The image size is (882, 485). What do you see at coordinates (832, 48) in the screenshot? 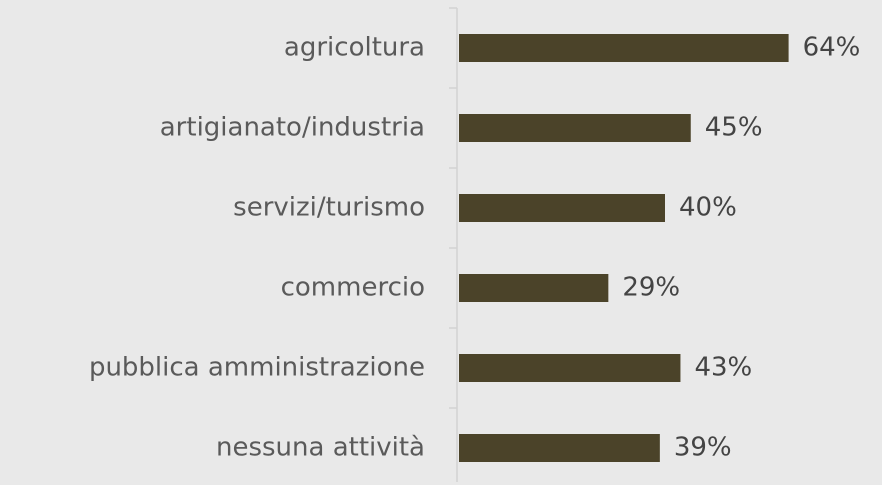
I see `value-label: 64%` at bounding box center [832, 48].